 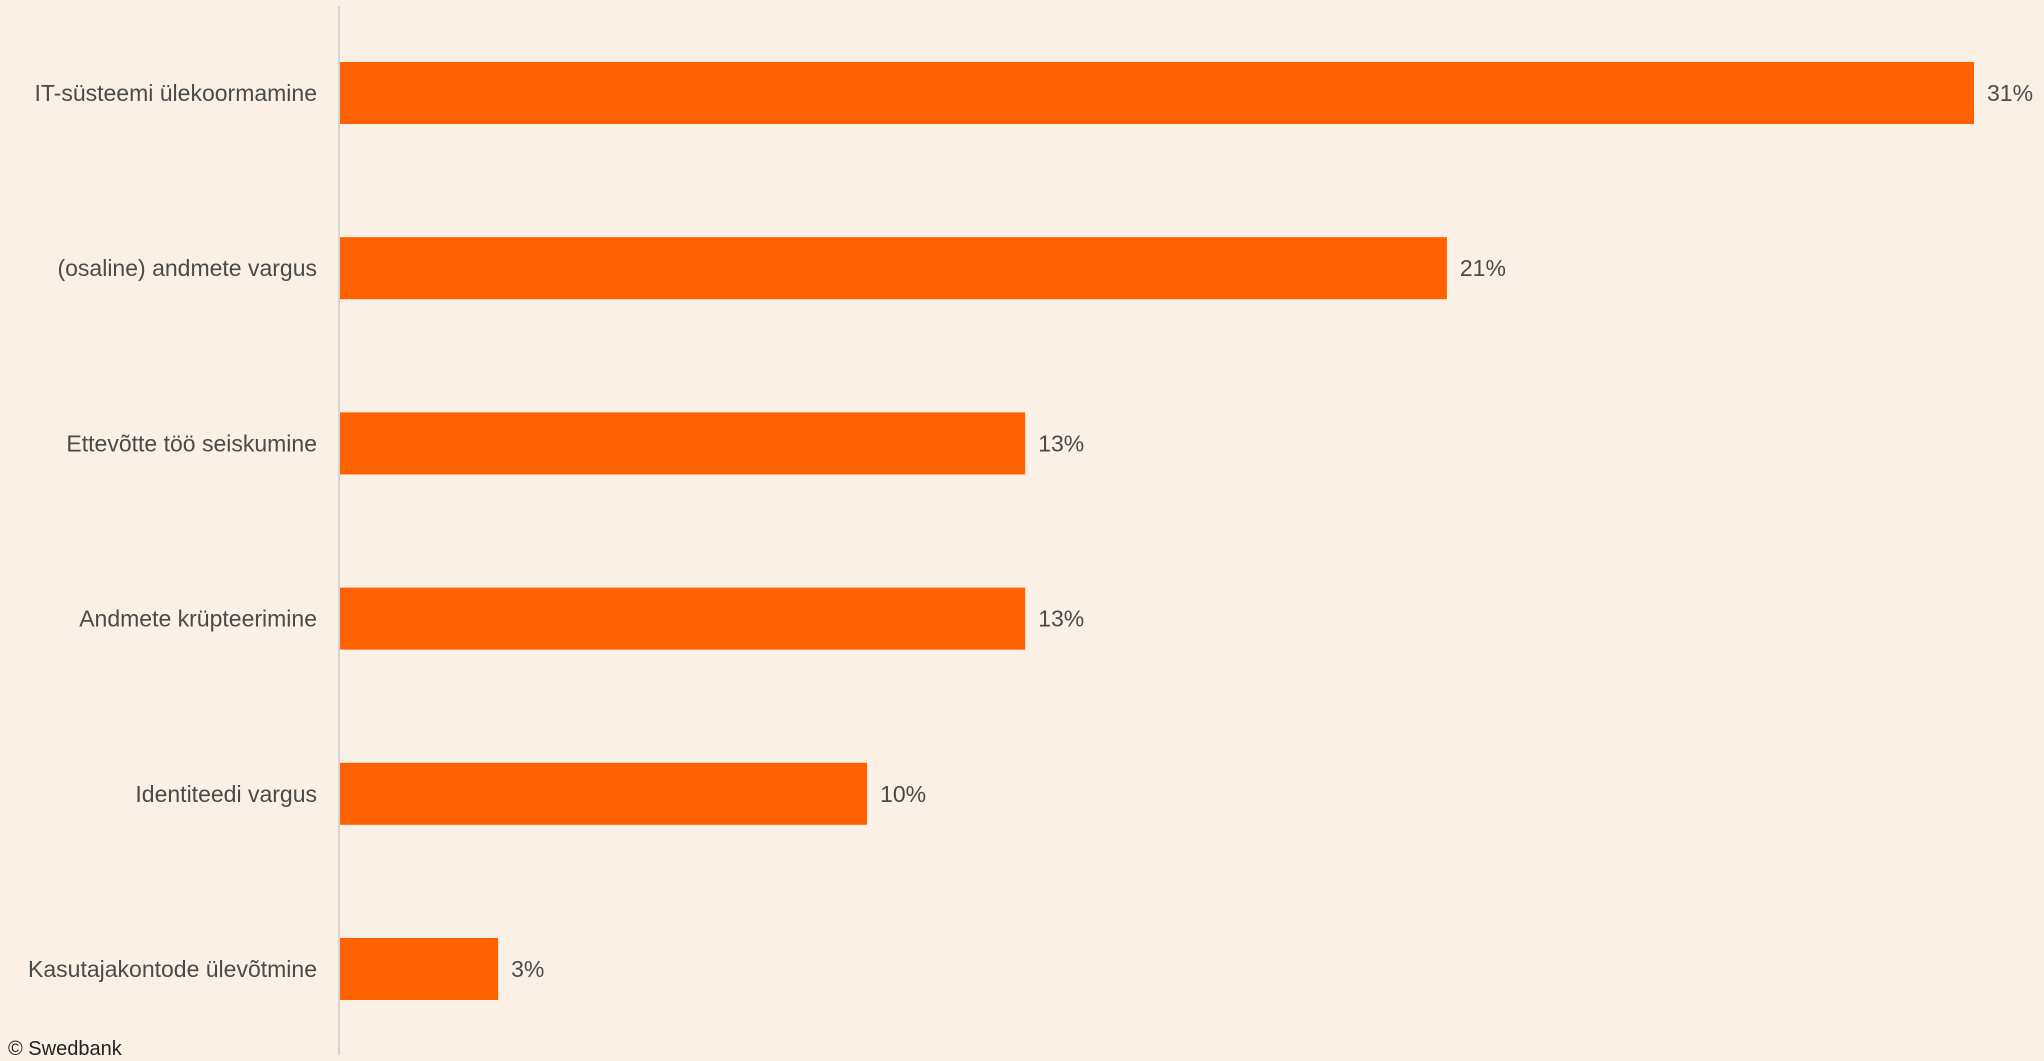 What do you see at coordinates (2010, 93) in the screenshot?
I see `value-label: 31%` at bounding box center [2010, 93].